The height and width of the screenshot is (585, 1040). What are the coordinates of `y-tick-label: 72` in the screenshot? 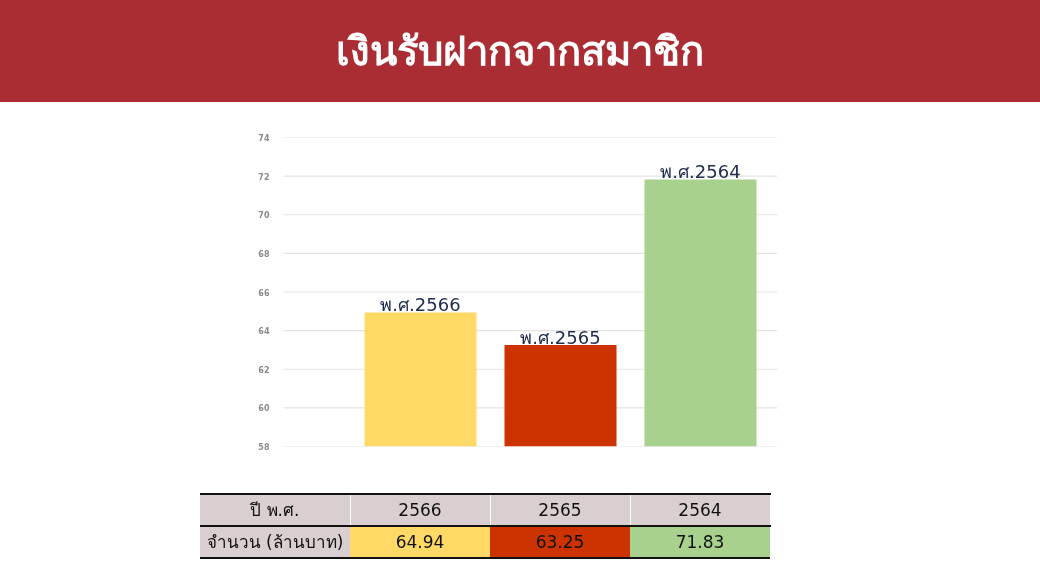 It's located at (264, 177).